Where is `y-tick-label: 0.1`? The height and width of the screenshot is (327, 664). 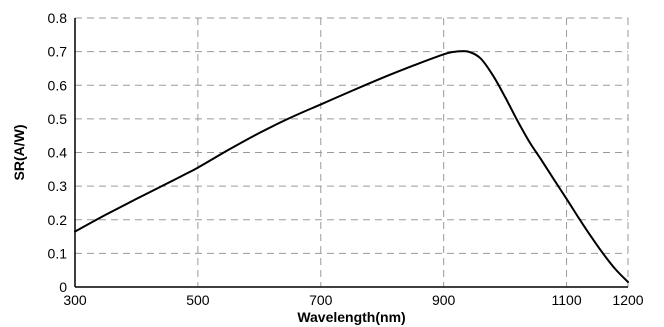
y-tick-label: 0.1 is located at coordinates (58, 253).